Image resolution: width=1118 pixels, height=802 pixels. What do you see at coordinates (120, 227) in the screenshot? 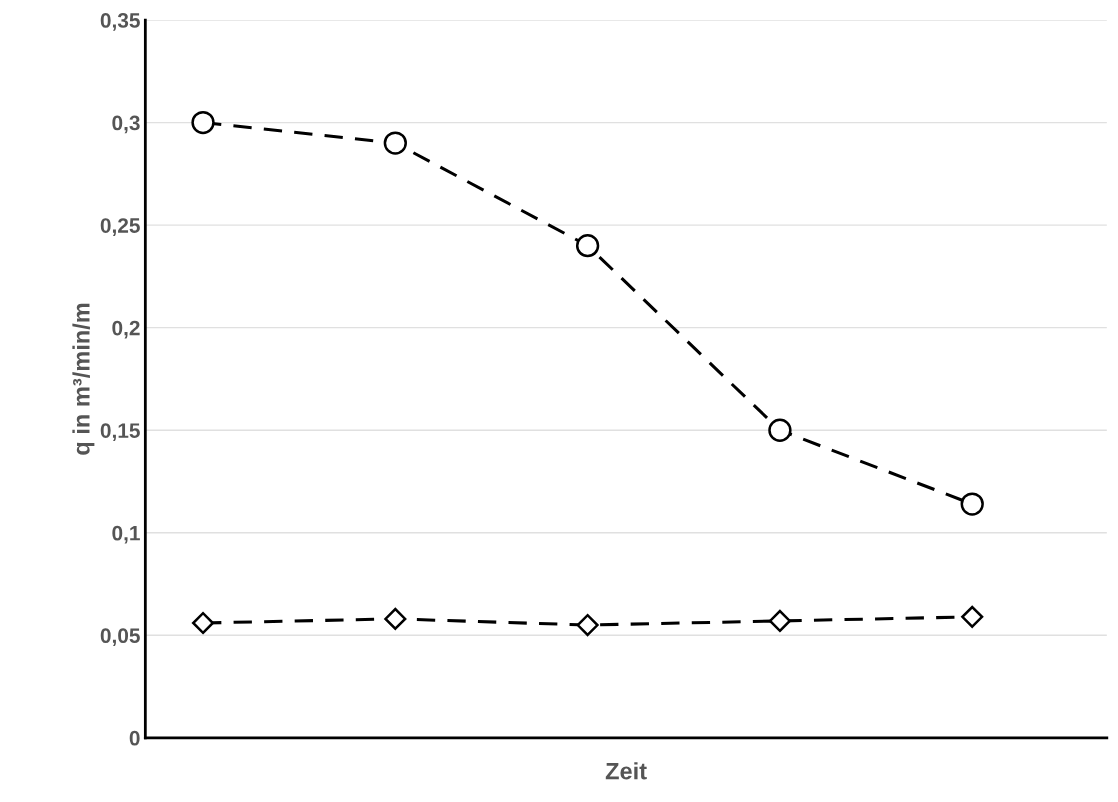
I see `y-tick-label: 0,25` at bounding box center [120, 227].